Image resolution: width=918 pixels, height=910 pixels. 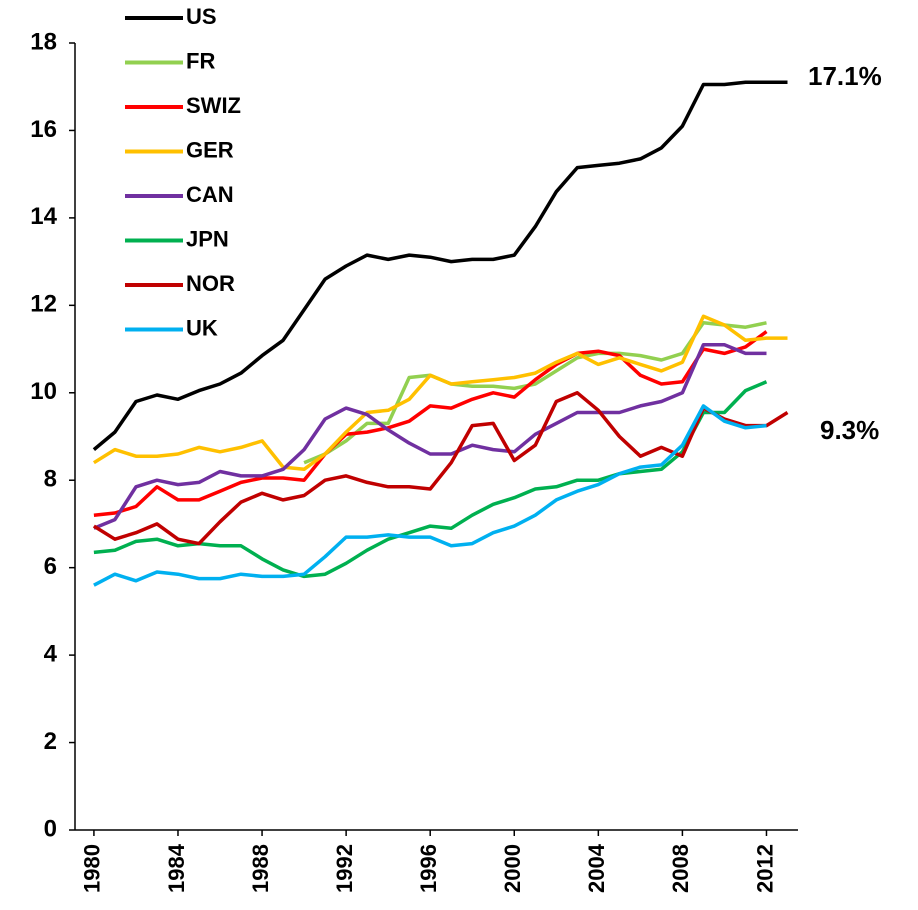 I want to click on legend-label: SWIZ, so click(x=213, y=105).